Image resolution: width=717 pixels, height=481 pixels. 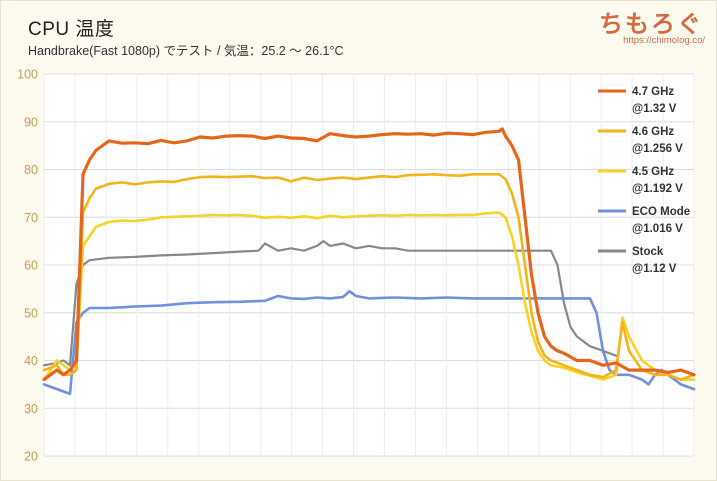 I want to click on legend-label: @1.256 V, so click(x=657, y=149).